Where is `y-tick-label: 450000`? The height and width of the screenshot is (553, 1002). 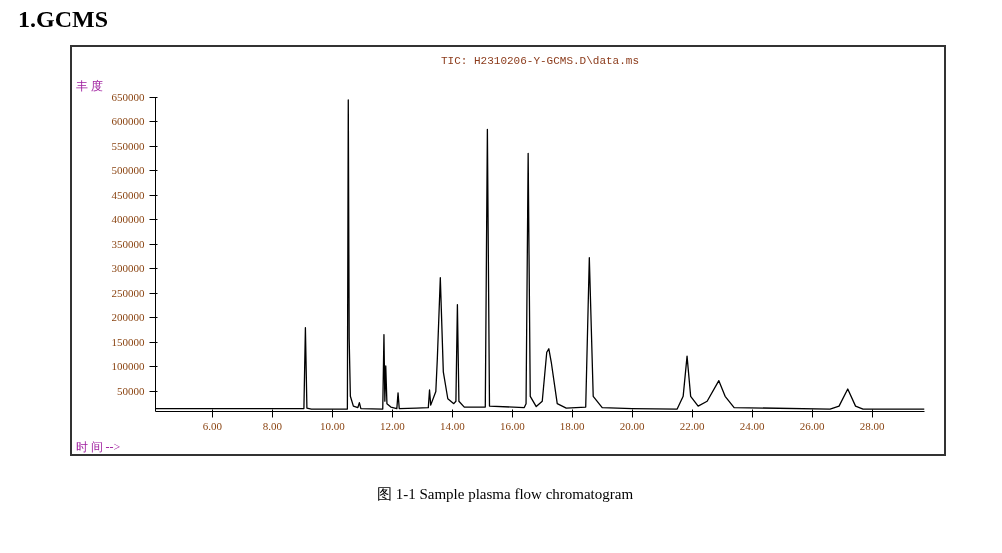 y-tick-label: 450000 is located at coordinates (128, 194).